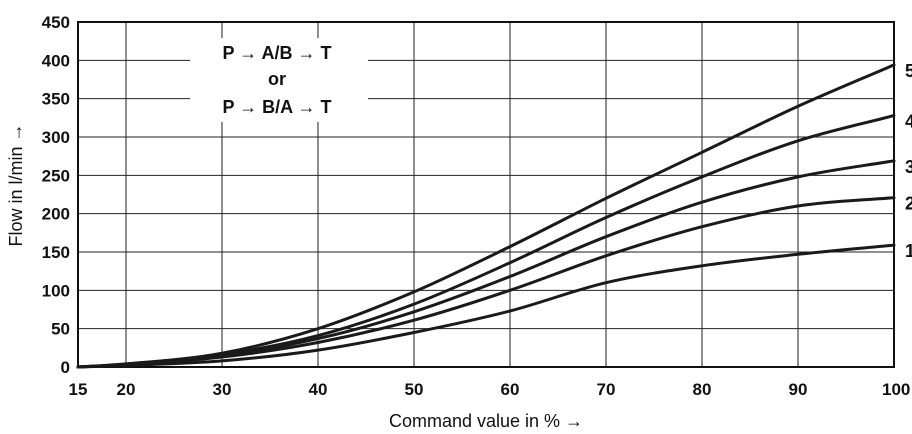 The height and width of the screenshot is (434, 912). What do you see at coordinates (78, 389) in the screenshot?
I see `x-tick-label: 15` at bounding box center [78, 389].